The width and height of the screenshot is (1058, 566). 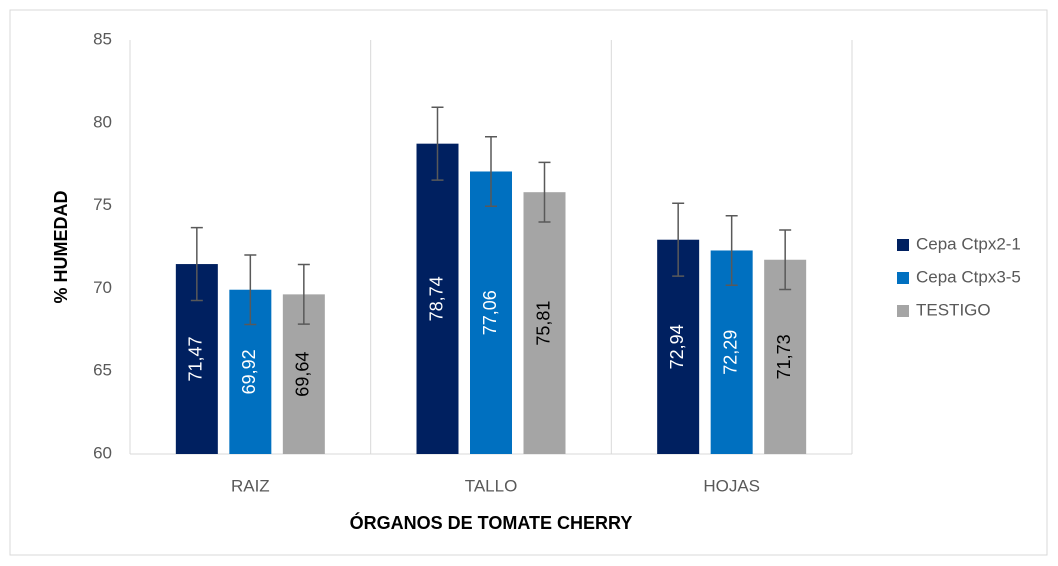 What do you see at coordinates (249, 371) in the screenshot?
I see `data-label: 69,92` at bounding box center [249, 371].